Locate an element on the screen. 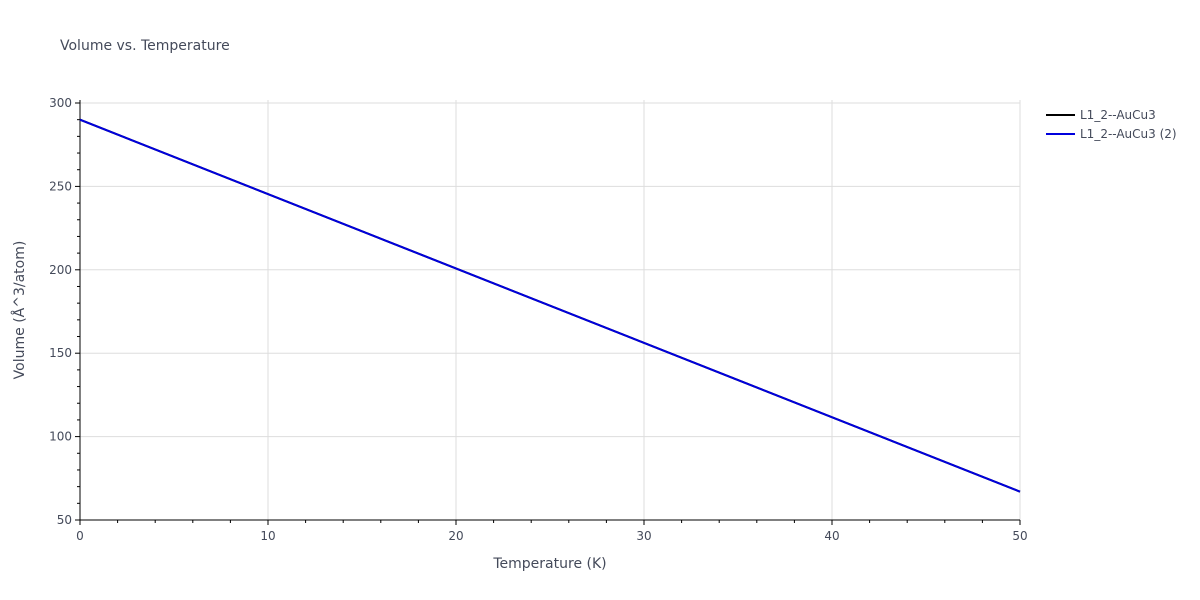  legend-item-1: L1_2--AuCu3 is located at coordinates (1101, 115).